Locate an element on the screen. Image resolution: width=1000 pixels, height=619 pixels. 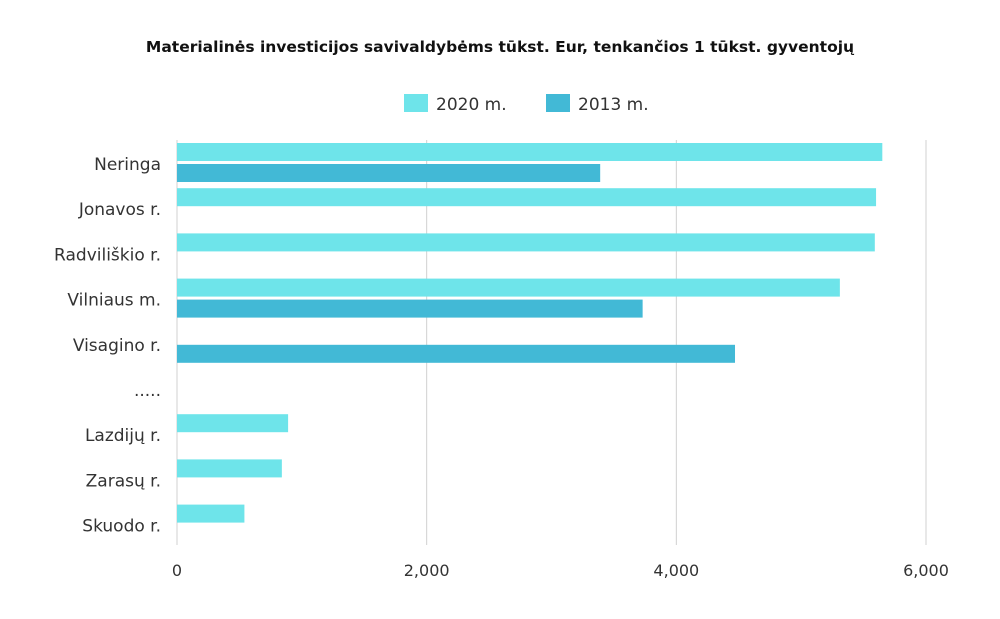
x-tick-label-2: 4,000 is located at coordinates (676, 570).